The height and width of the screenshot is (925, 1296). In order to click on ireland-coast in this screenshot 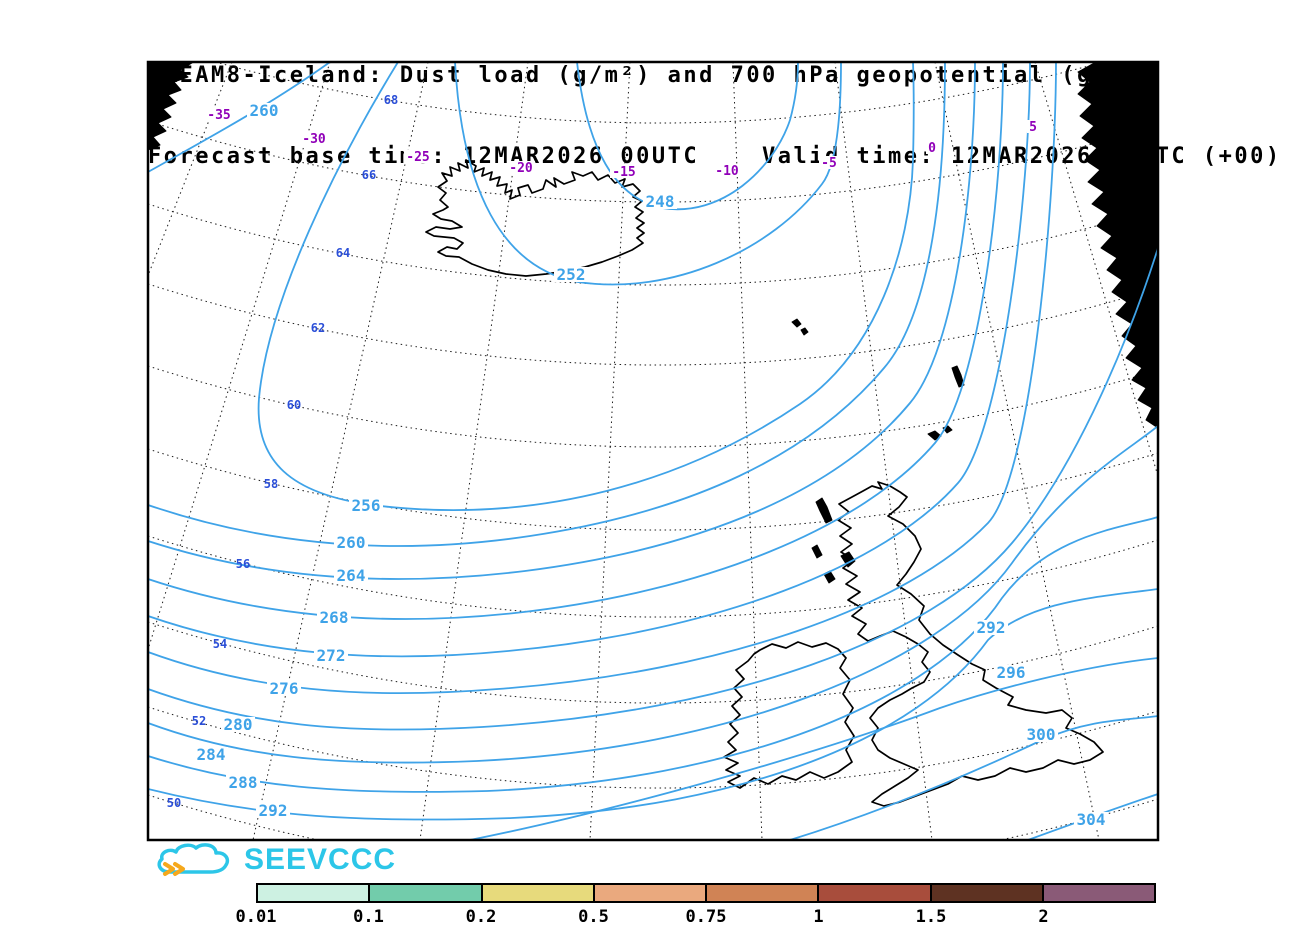, I will do `click(789, 715)`.